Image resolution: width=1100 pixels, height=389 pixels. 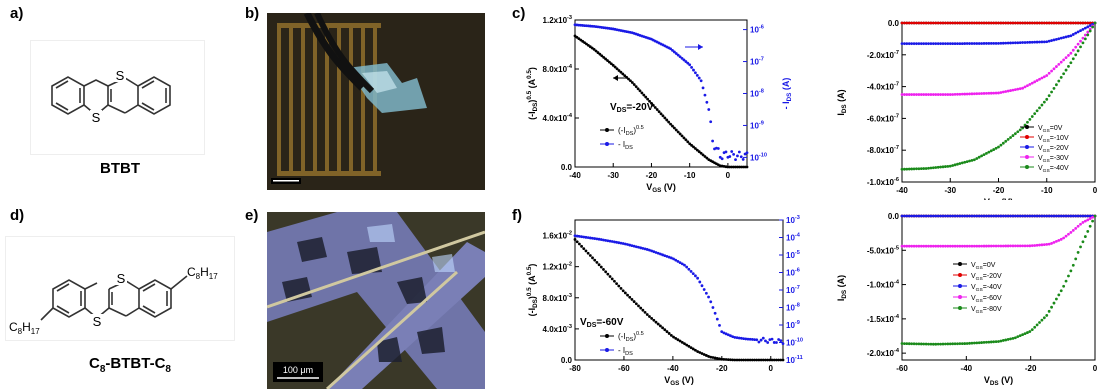 What do you see at coordinates (1053, 139) in the screenshot?
I see `legend-entry: VGS=-10V` at bounding box center [1053, 139].